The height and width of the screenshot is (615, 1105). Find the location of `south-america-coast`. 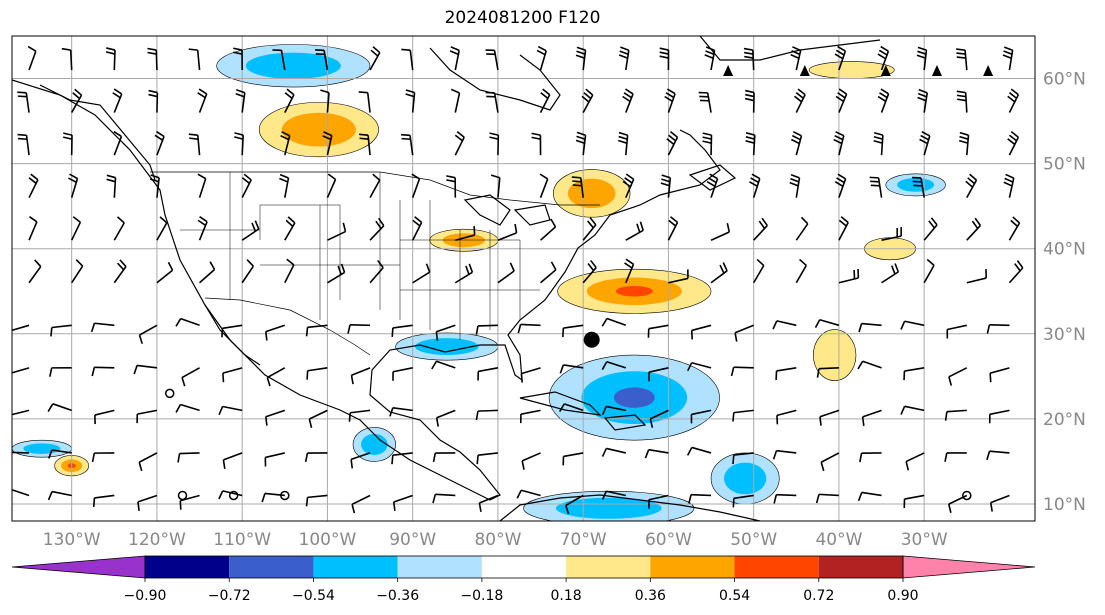

south-america-coast is located at coordinates (630, 507).